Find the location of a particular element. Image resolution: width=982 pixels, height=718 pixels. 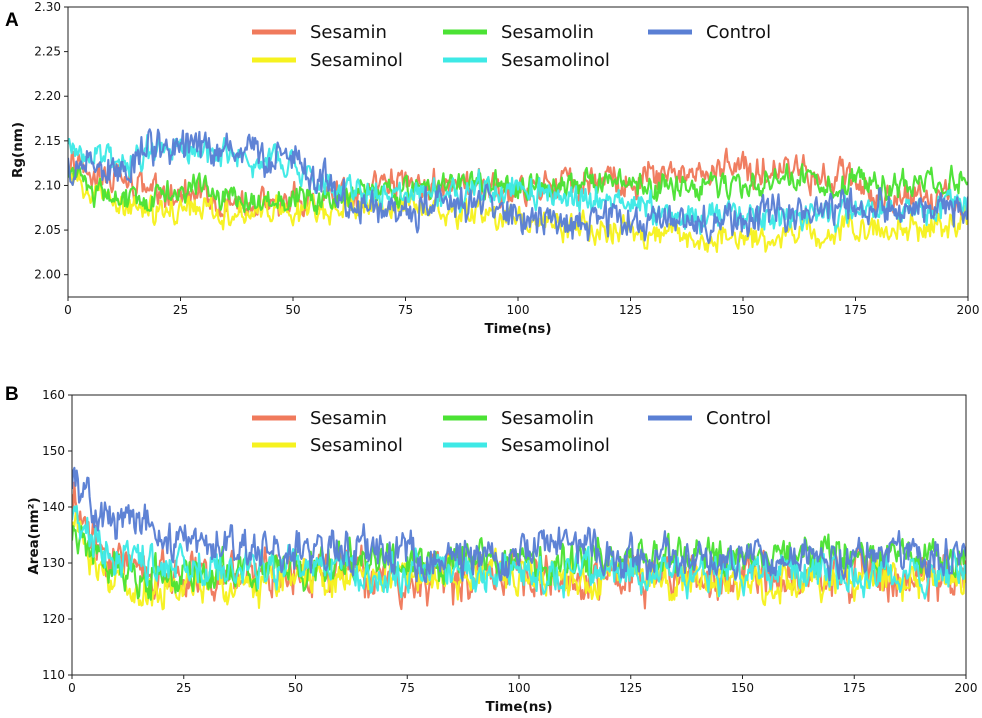

panel-label: A is located at coordinates (12, 20).